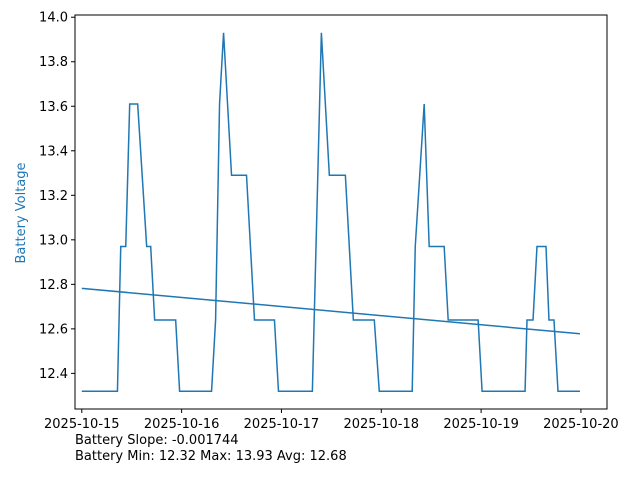 This screenshot has height=480, width=640. I want to click on y-tick-label: 13.8, so click(53, 62).